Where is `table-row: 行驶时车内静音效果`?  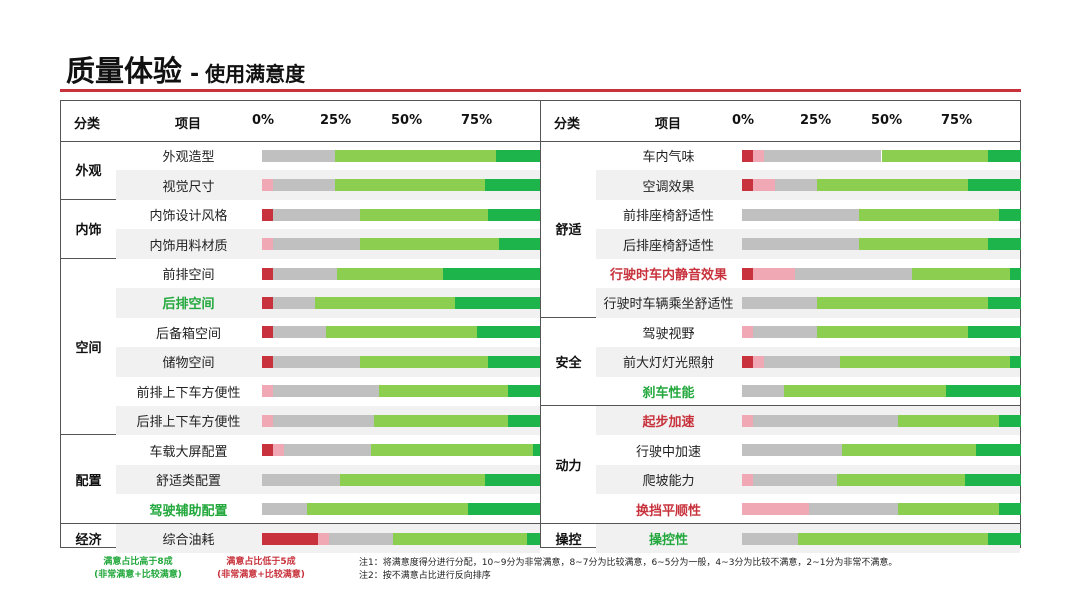 table-row: 行驶时车内静音效果 is located at coordinates (808, 273).